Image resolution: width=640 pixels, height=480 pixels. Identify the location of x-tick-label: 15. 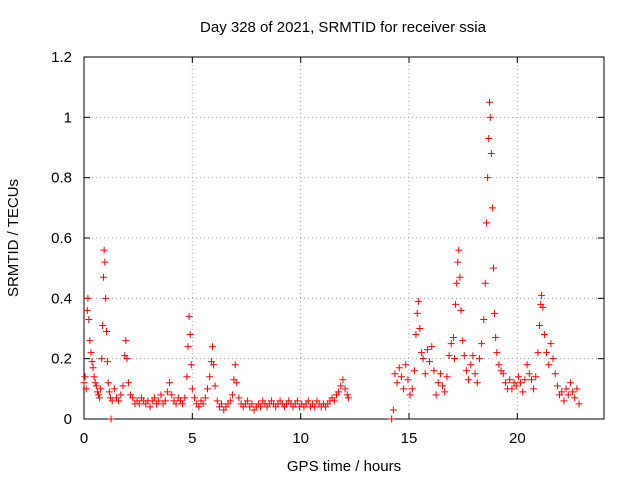
(409, 438).